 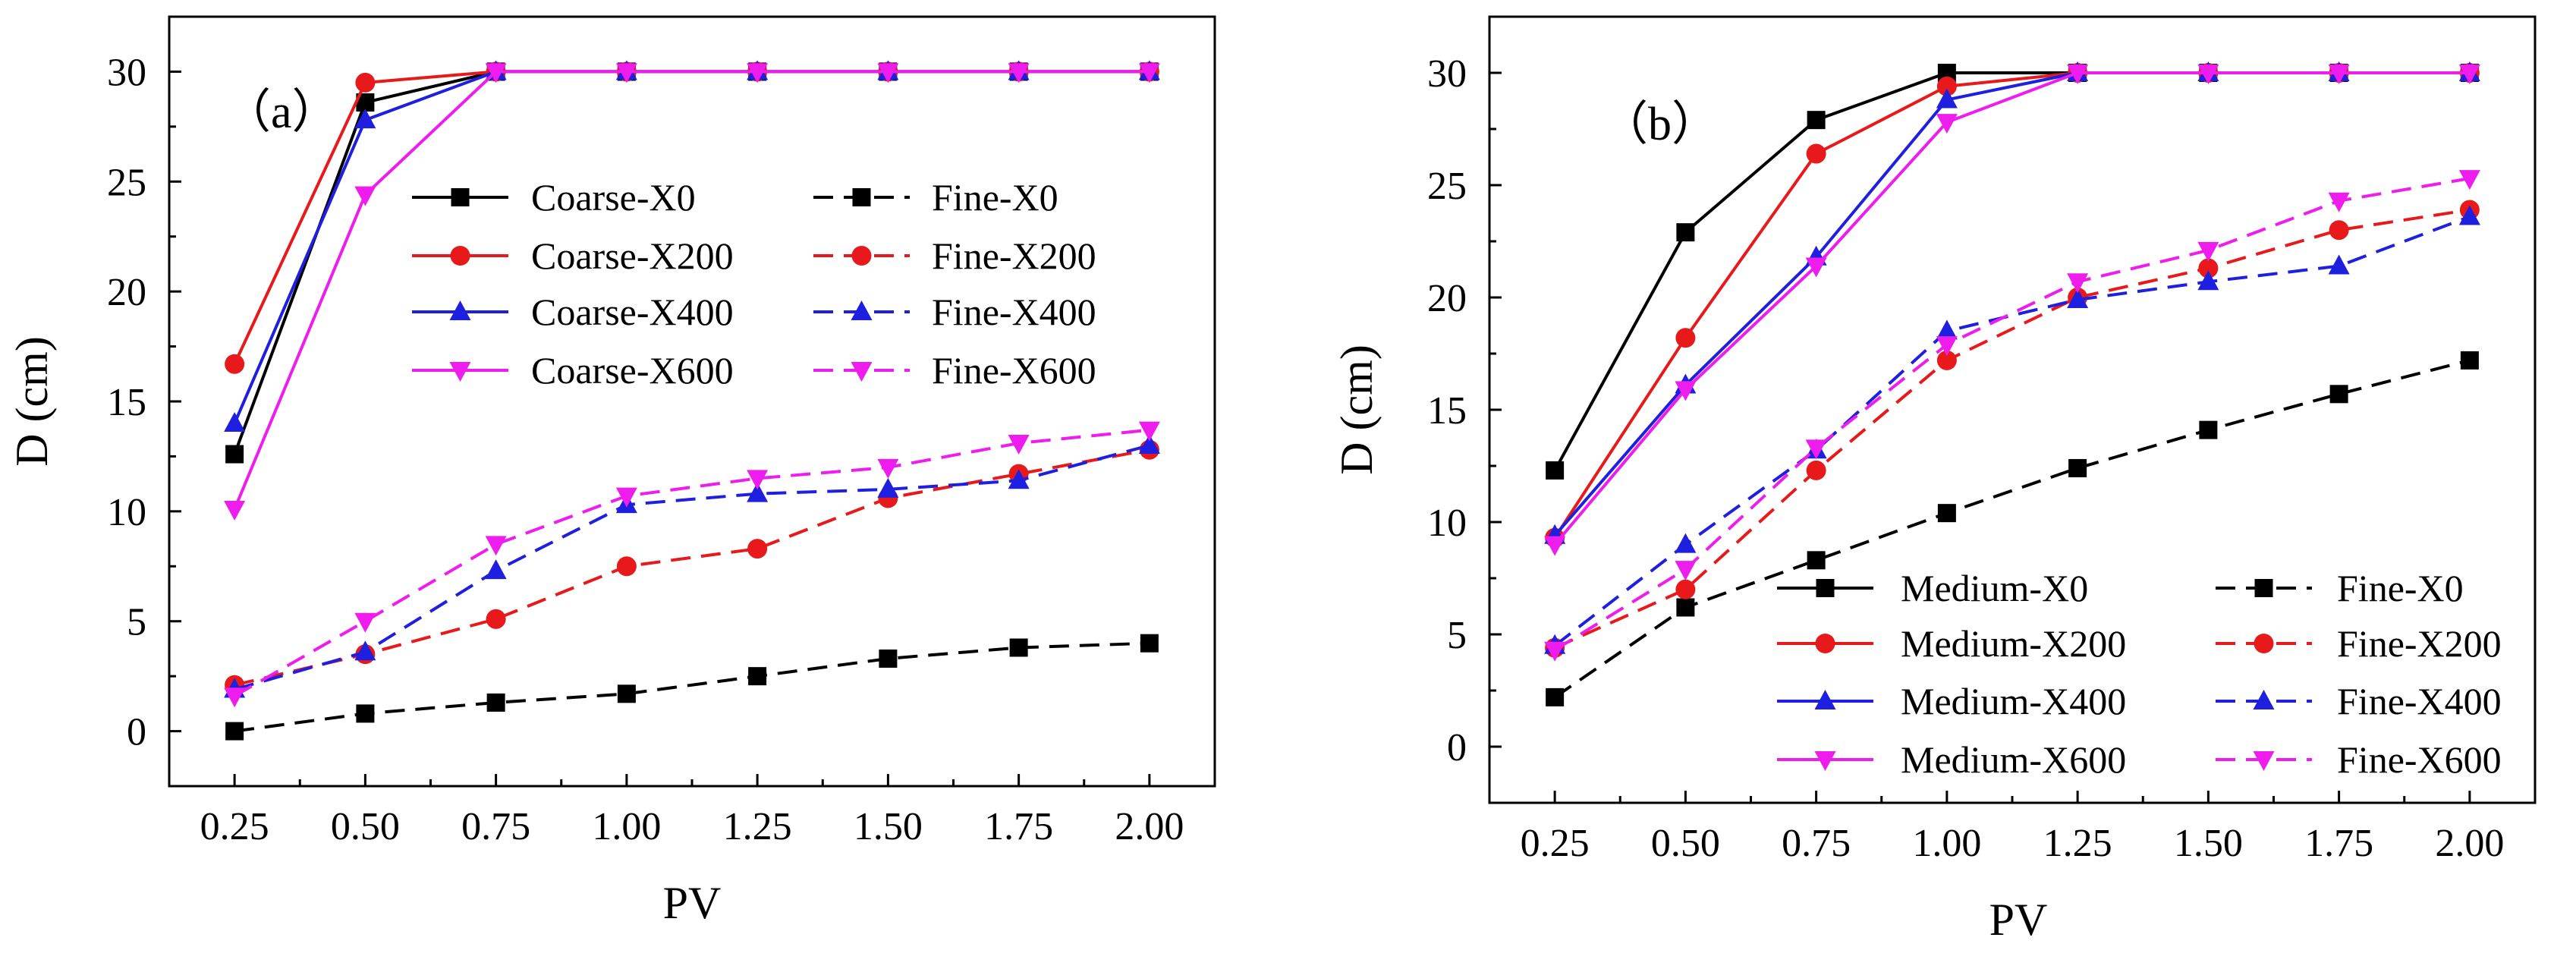 What do you see at coordinates (1825, 643) in the screenshot?
I see `legend-marker-b-medium-x200` at bounding box center [1825, 643].